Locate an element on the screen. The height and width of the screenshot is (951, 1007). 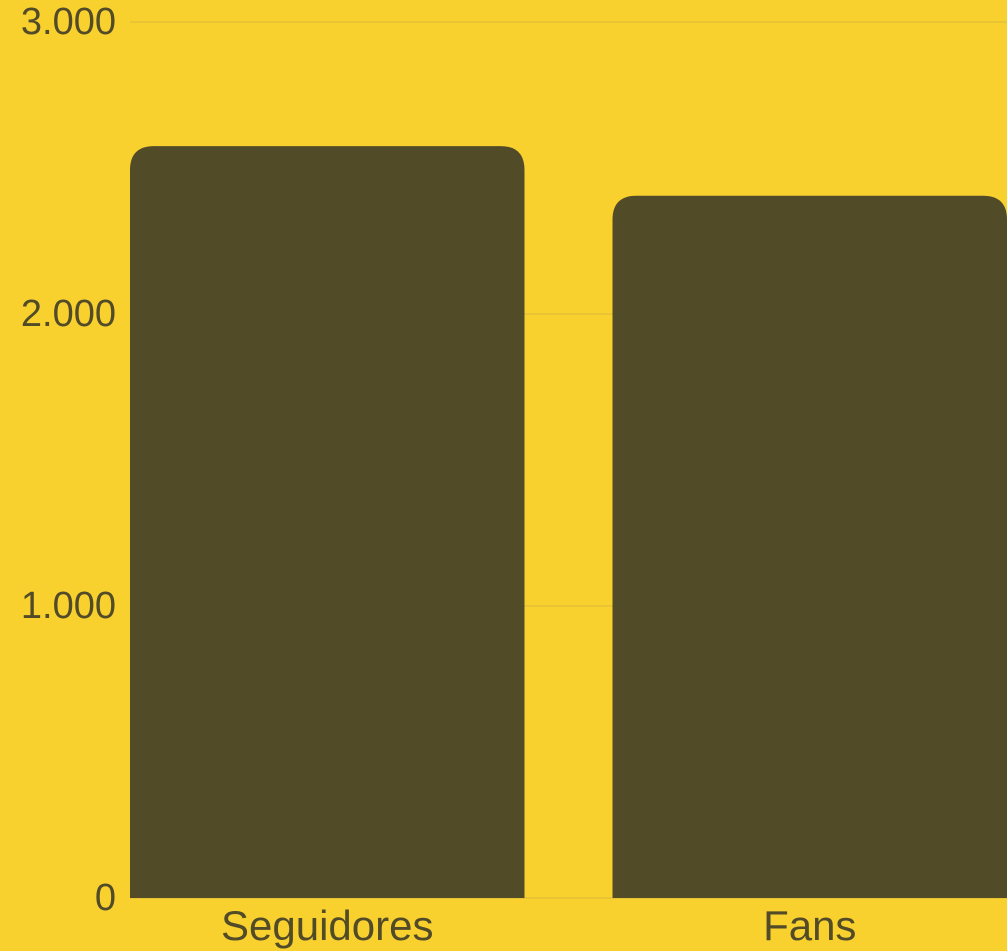
y-tick-label: 2.000 is located at coordinates (68, 314).